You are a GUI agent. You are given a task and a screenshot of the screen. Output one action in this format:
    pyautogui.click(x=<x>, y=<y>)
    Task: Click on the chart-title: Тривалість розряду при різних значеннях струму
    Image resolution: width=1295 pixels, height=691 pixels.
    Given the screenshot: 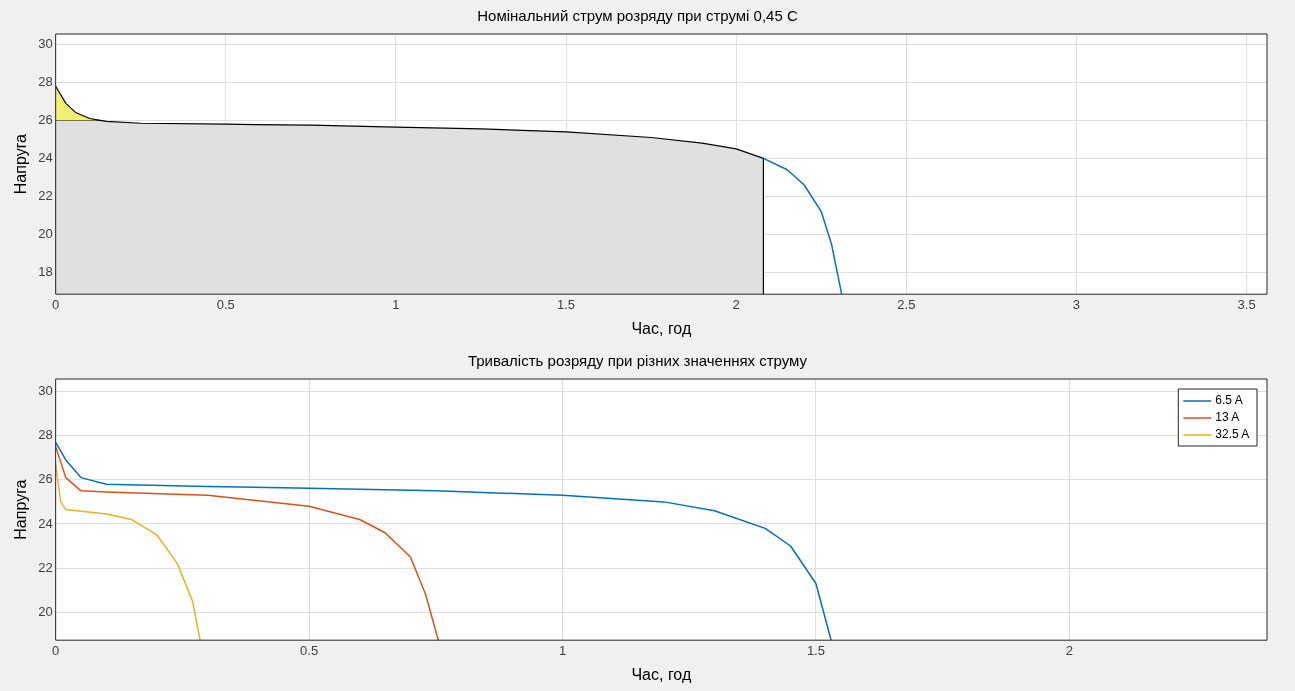 What is the action you would take?
    pyautogui.click(x=637, y=361)
    